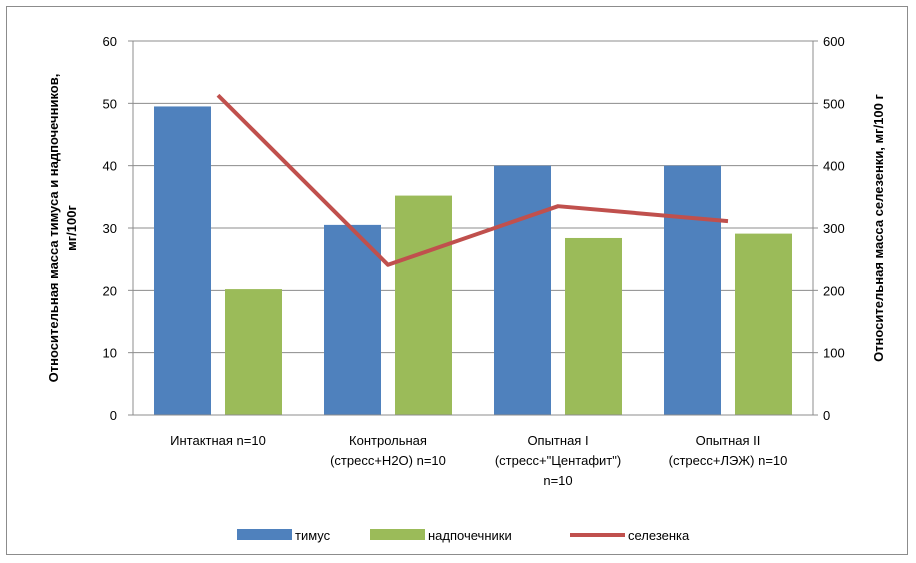  What do you see at coordinates (110, 353) in the screenshot?
I see `y-tick-label: 10` at bounding box center [110, 353].